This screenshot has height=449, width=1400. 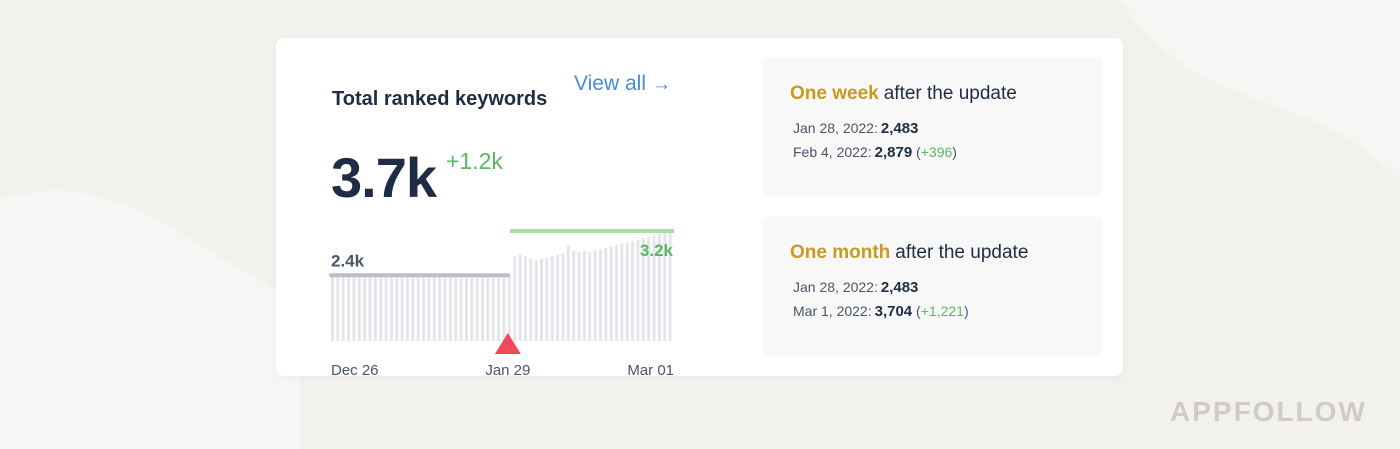 I want to click on panel-line: Feb 4, 2022: 2,879 (+396), so click(x=875, y=152).